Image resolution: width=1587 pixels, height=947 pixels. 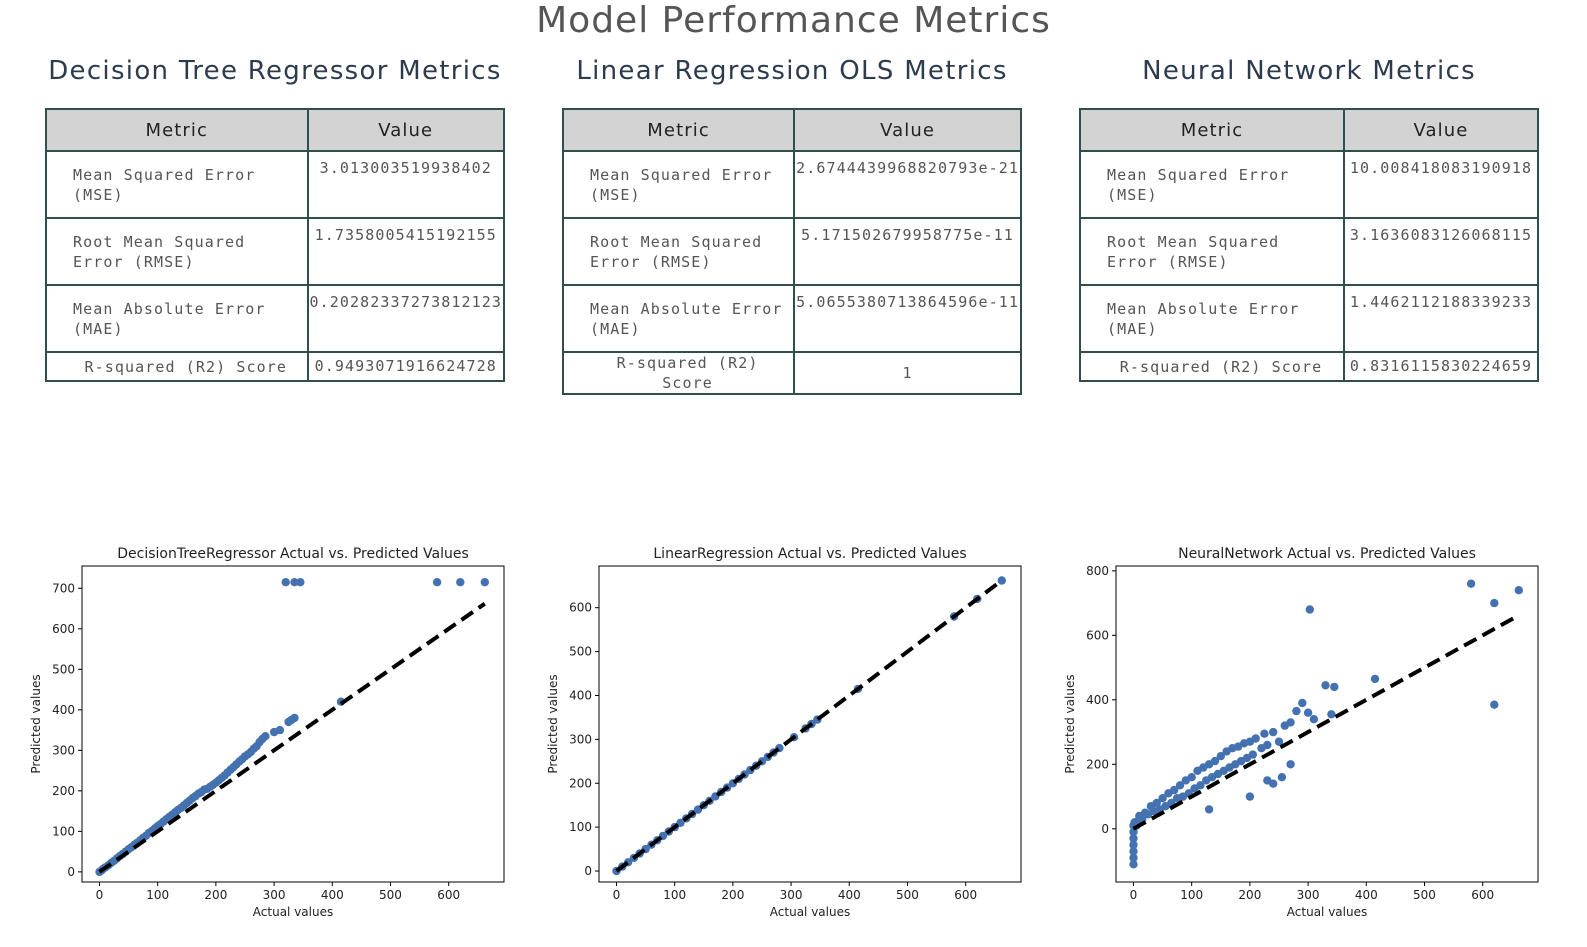 I want to click on x-tick-label: 300, so click(x=1308, y=895).